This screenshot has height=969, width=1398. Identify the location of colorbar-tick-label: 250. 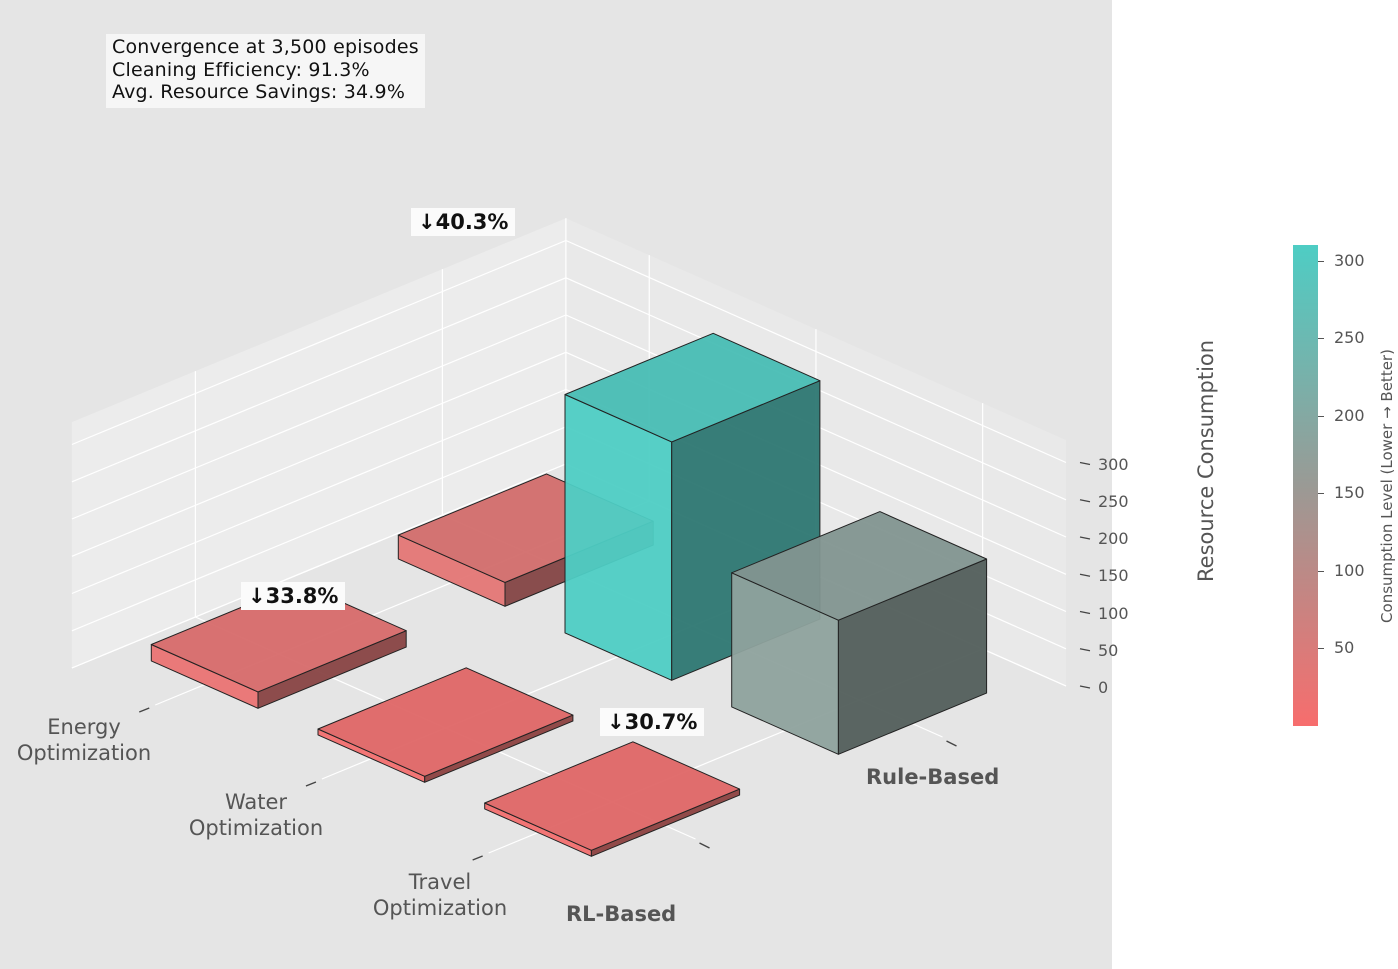
(1349, 338).